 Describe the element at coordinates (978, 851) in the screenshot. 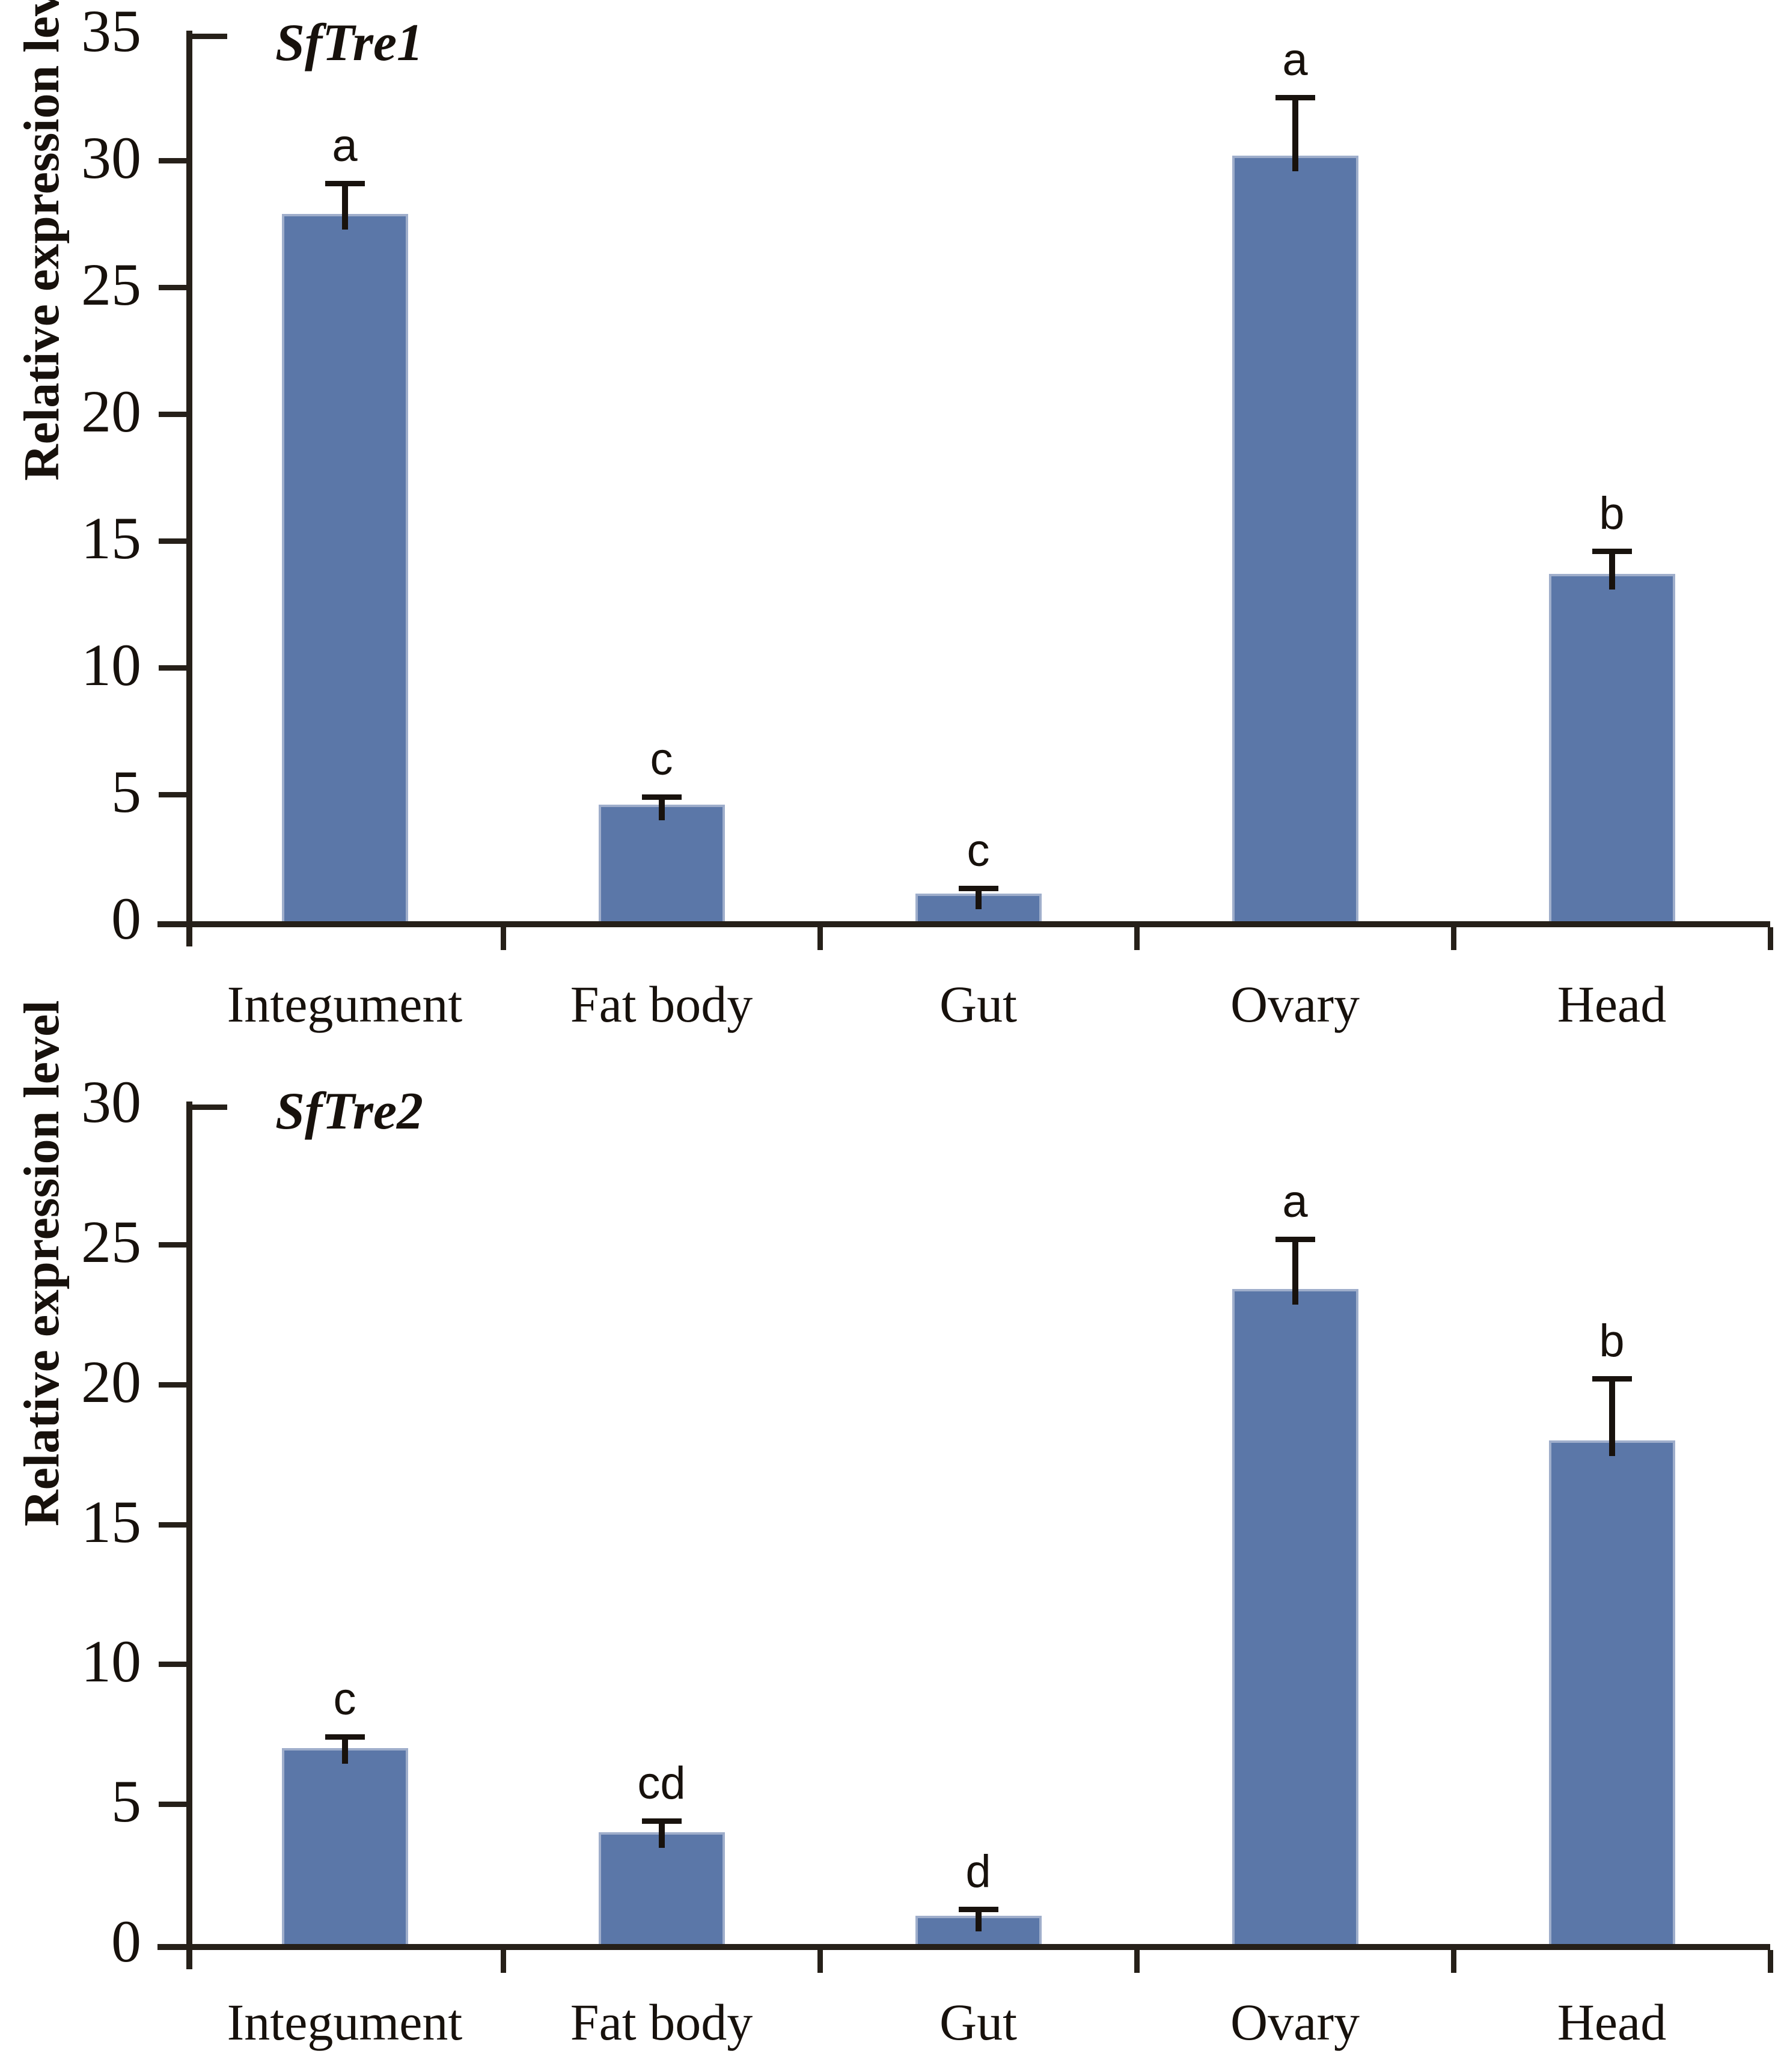

I see `sig-letter-gut: c` at that location.